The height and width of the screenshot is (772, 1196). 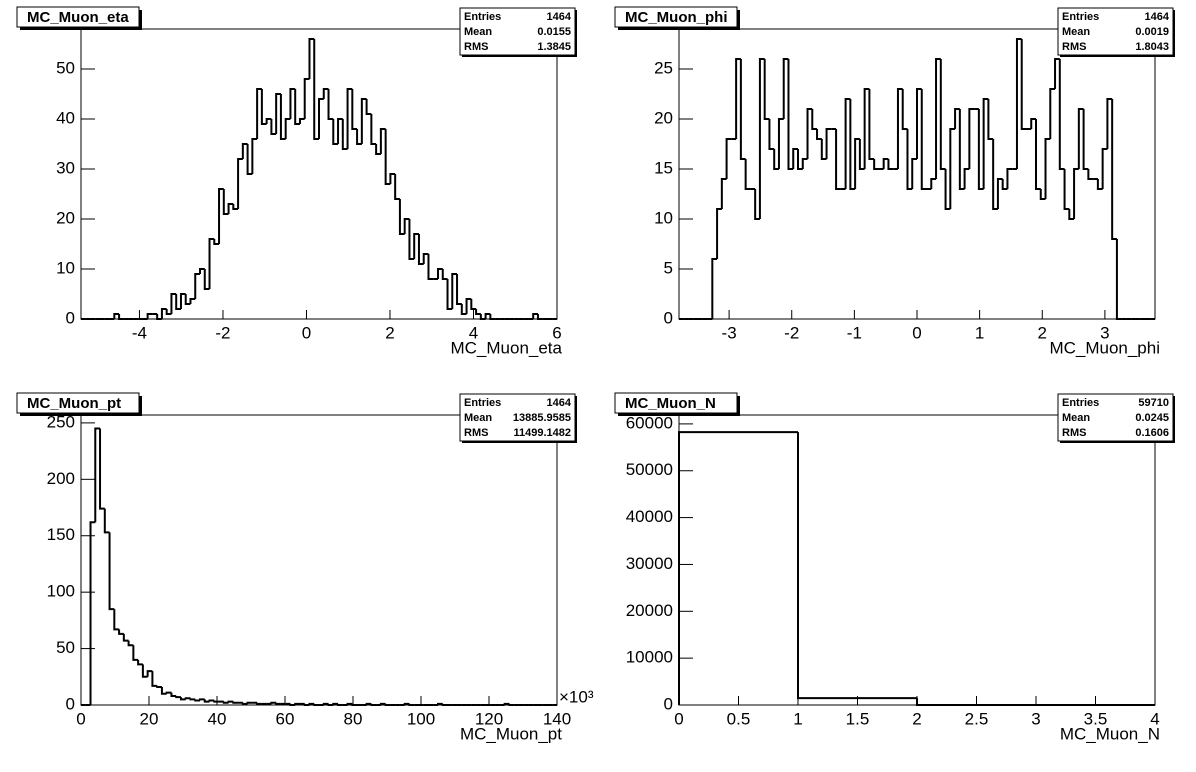 What do you see at coordinates (1035, 718) in the screenshot?
I see `x-tick-label: 3` at bounding box center [1035, 718].